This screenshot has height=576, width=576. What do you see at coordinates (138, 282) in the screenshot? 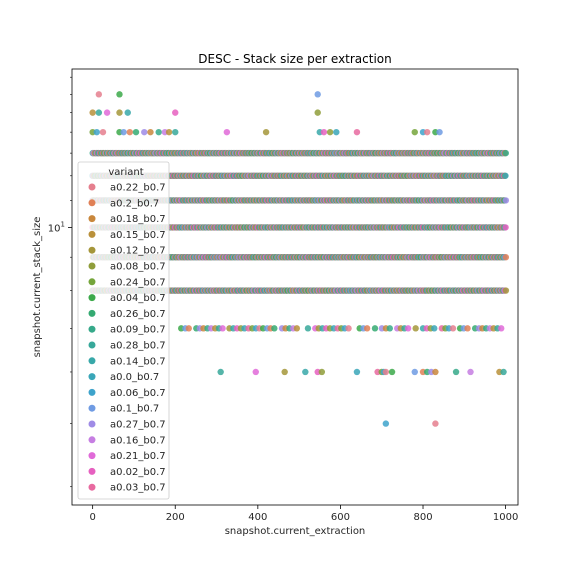
I see `legend-label: a0.24_b0.7` at bounding box center [138, 282].